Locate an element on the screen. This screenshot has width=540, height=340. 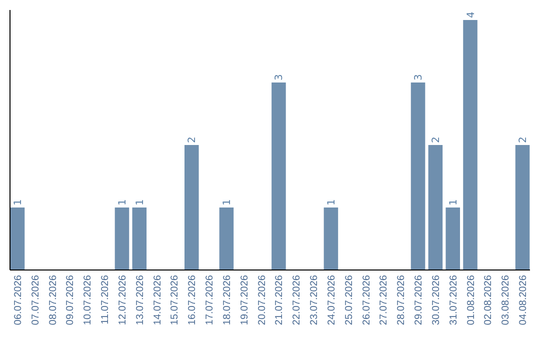
x-tick-label: 09.07.2026 is located at coordinates (70, 300).